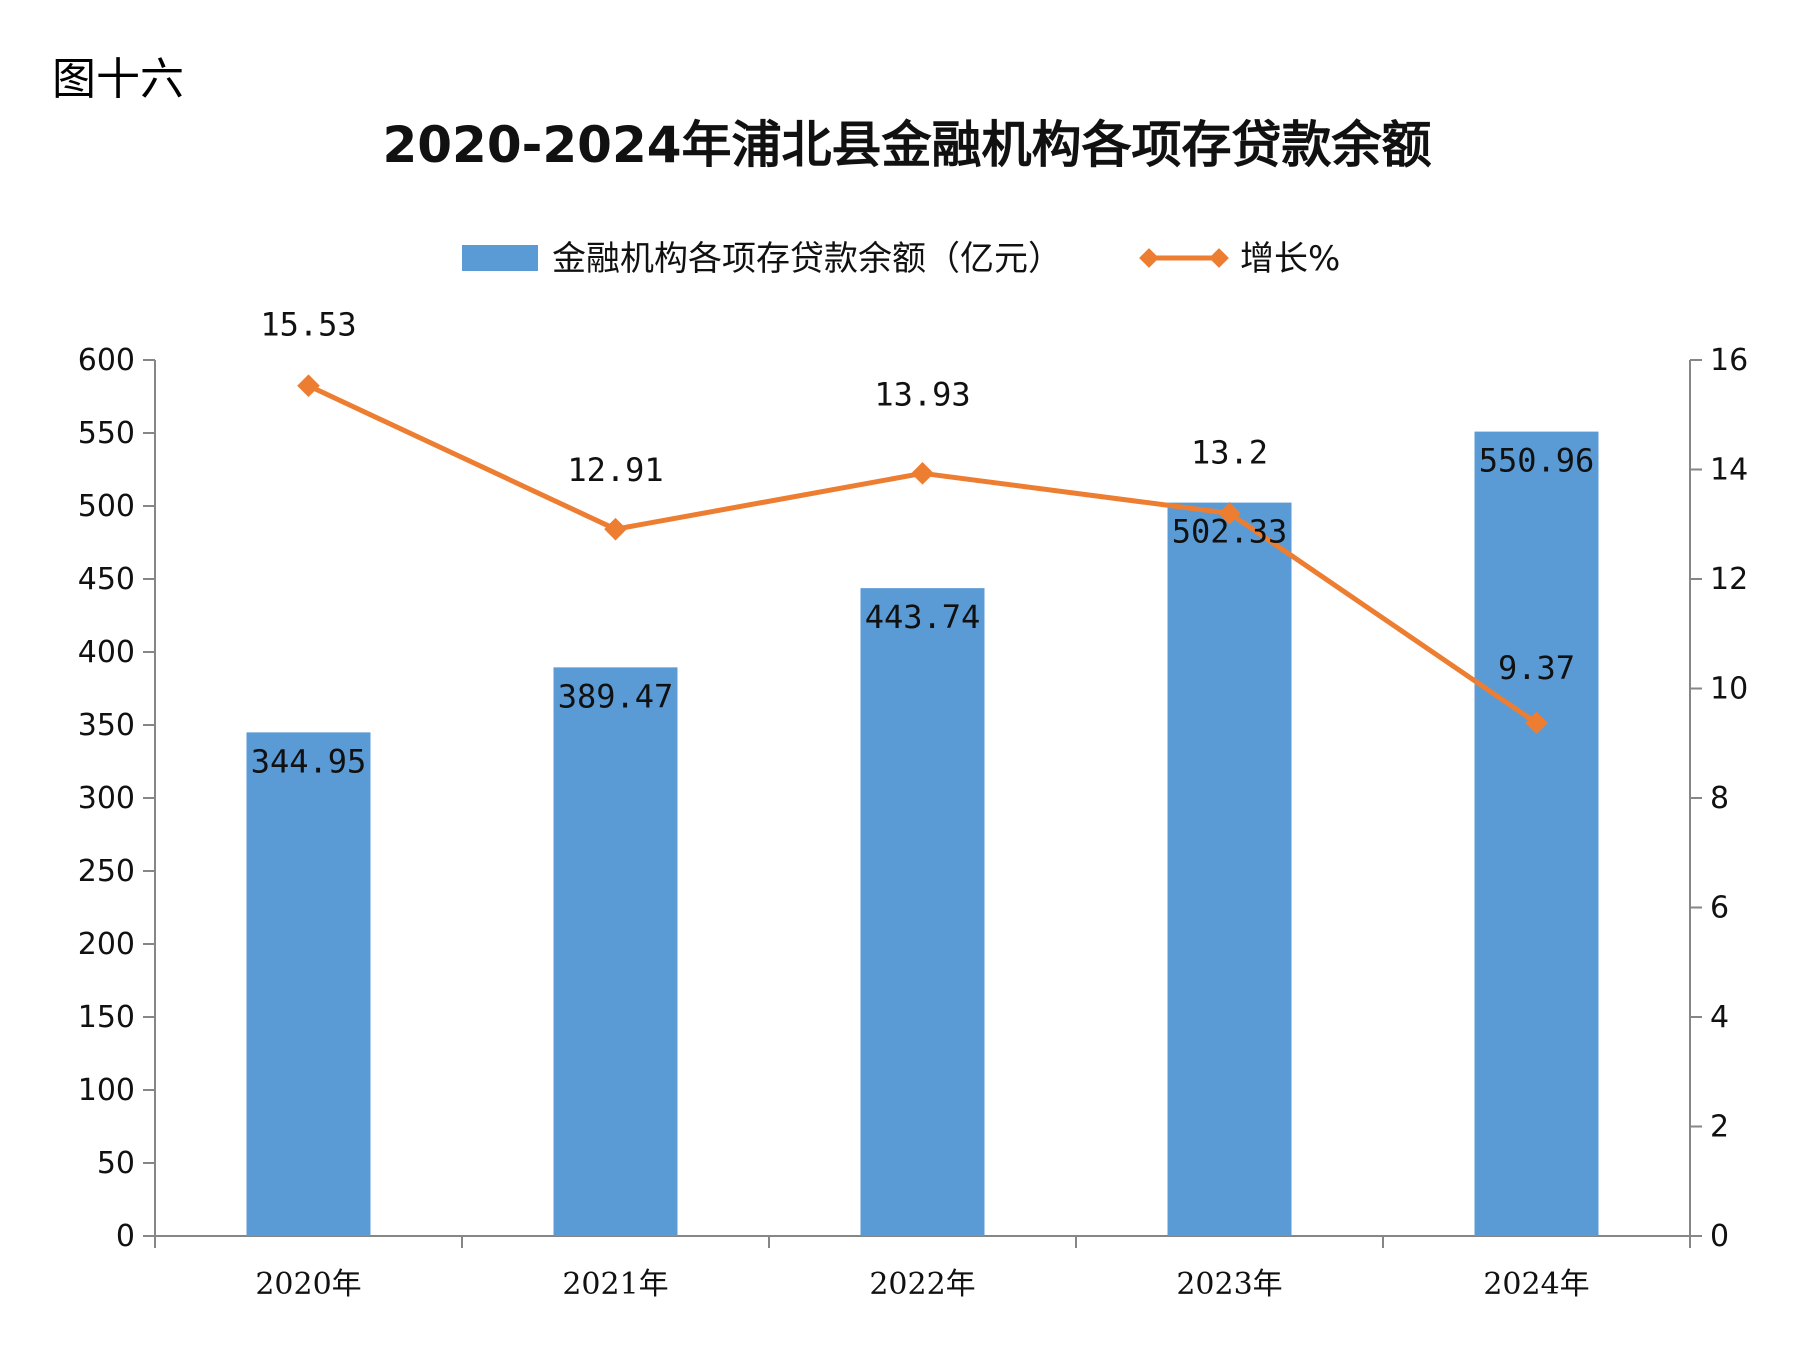 This screenshot has height=1358, width=1814. What do you see at coordinates (106, 360) in the screenshot?
I see `y-left-tick-label: 600` at bounding box center [106, 360].